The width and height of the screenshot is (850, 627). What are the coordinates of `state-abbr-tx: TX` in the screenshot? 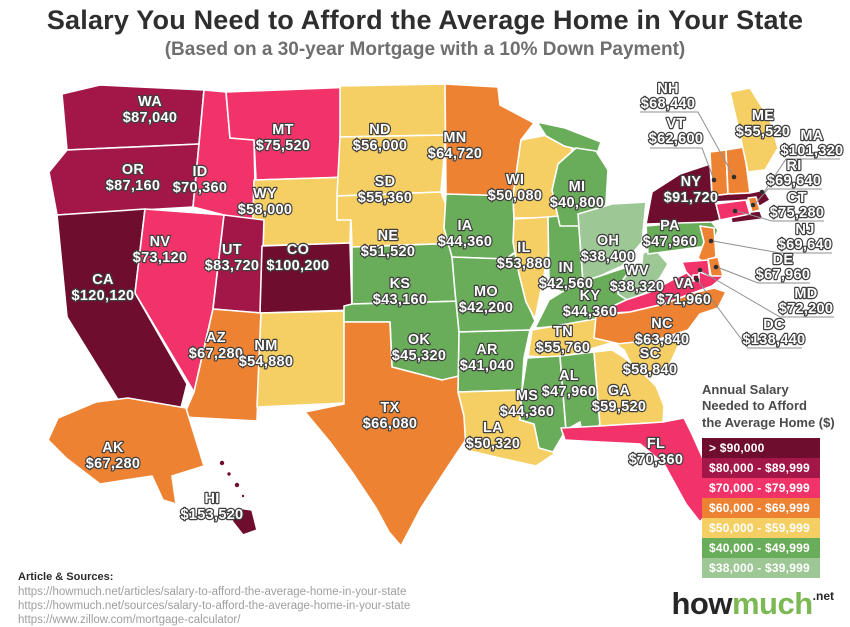 It's located at (389, 408).